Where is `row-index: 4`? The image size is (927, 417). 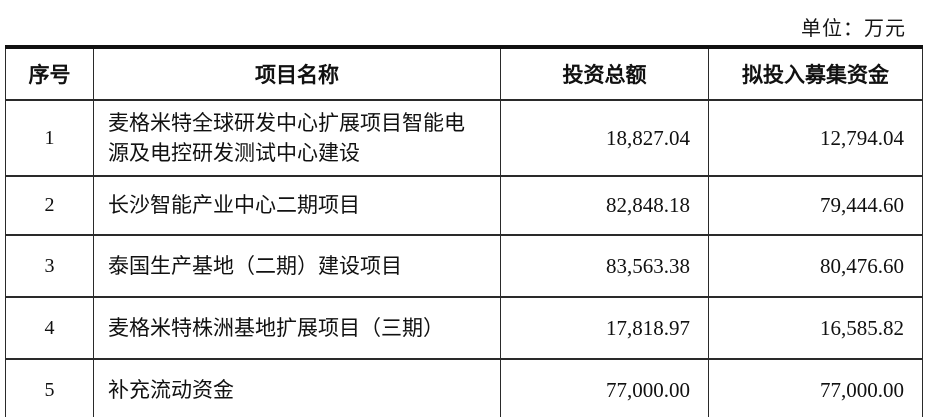
row-index: 4 is located at coordinates (49, 328).